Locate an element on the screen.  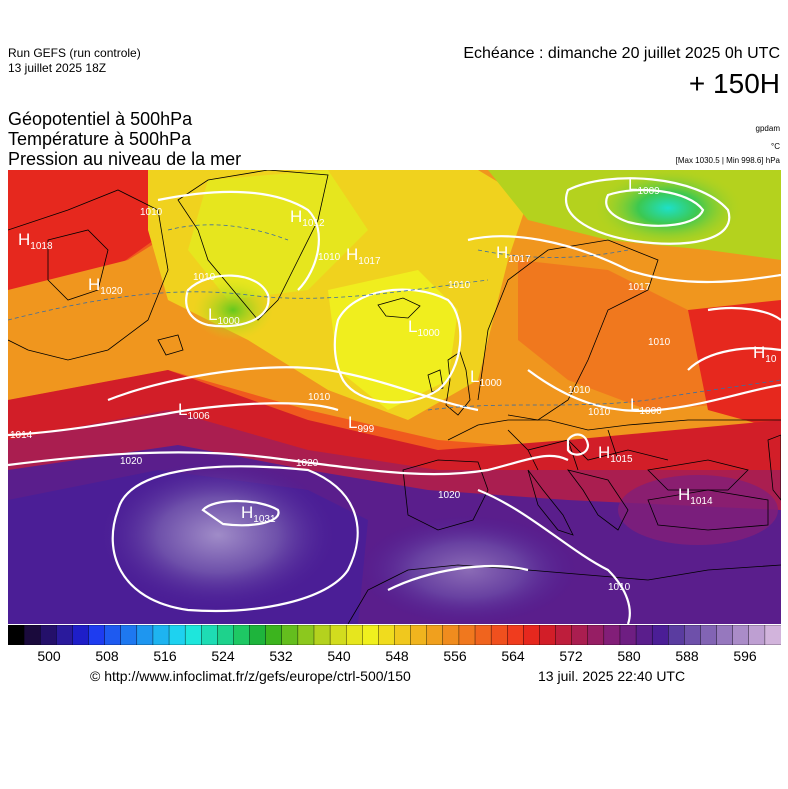
pressure-center-high: H1020 is located at coordinates (105, 286).